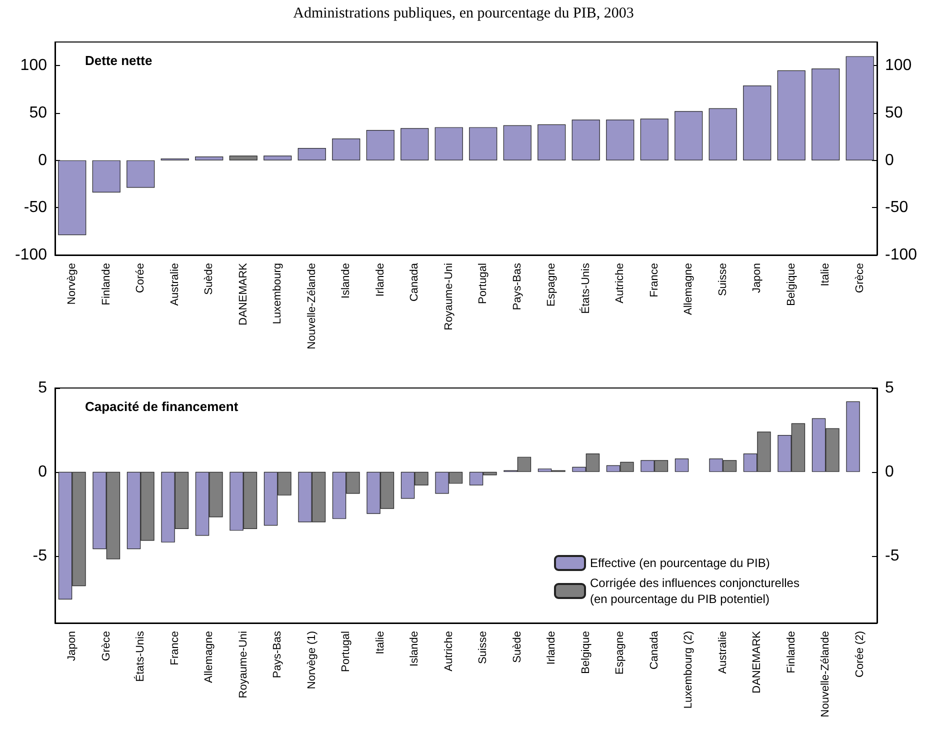 The image size is (927, 742). Describe the element at coordinates (40, 555) in the screenshot. I see `y-tick-label: -5` at that location.